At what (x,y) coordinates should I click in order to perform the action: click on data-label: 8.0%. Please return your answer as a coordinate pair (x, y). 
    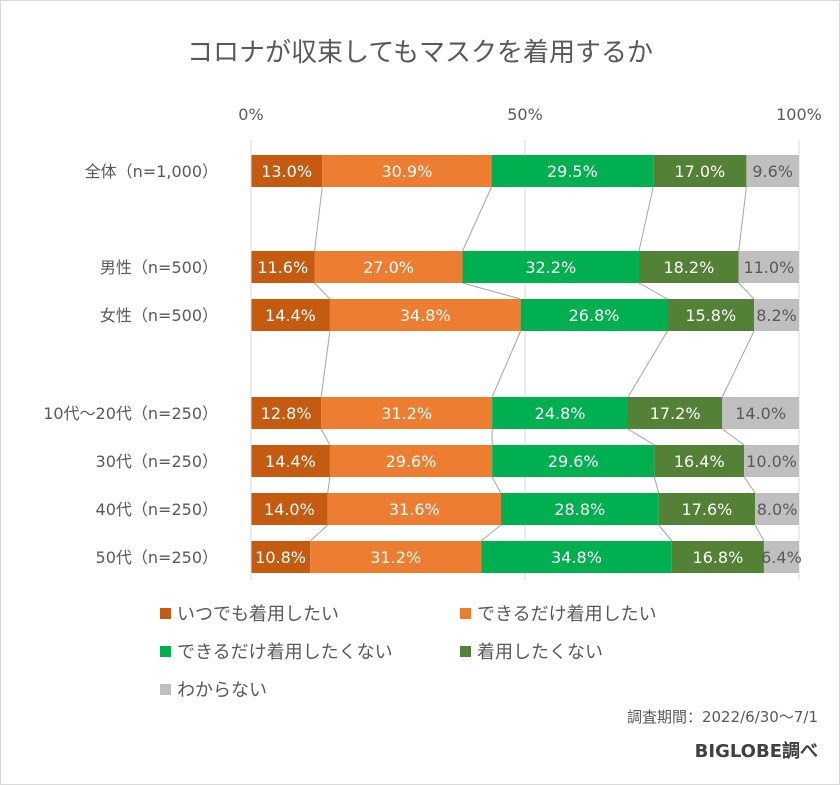
    Looking at the image, I should click on (777, 509).